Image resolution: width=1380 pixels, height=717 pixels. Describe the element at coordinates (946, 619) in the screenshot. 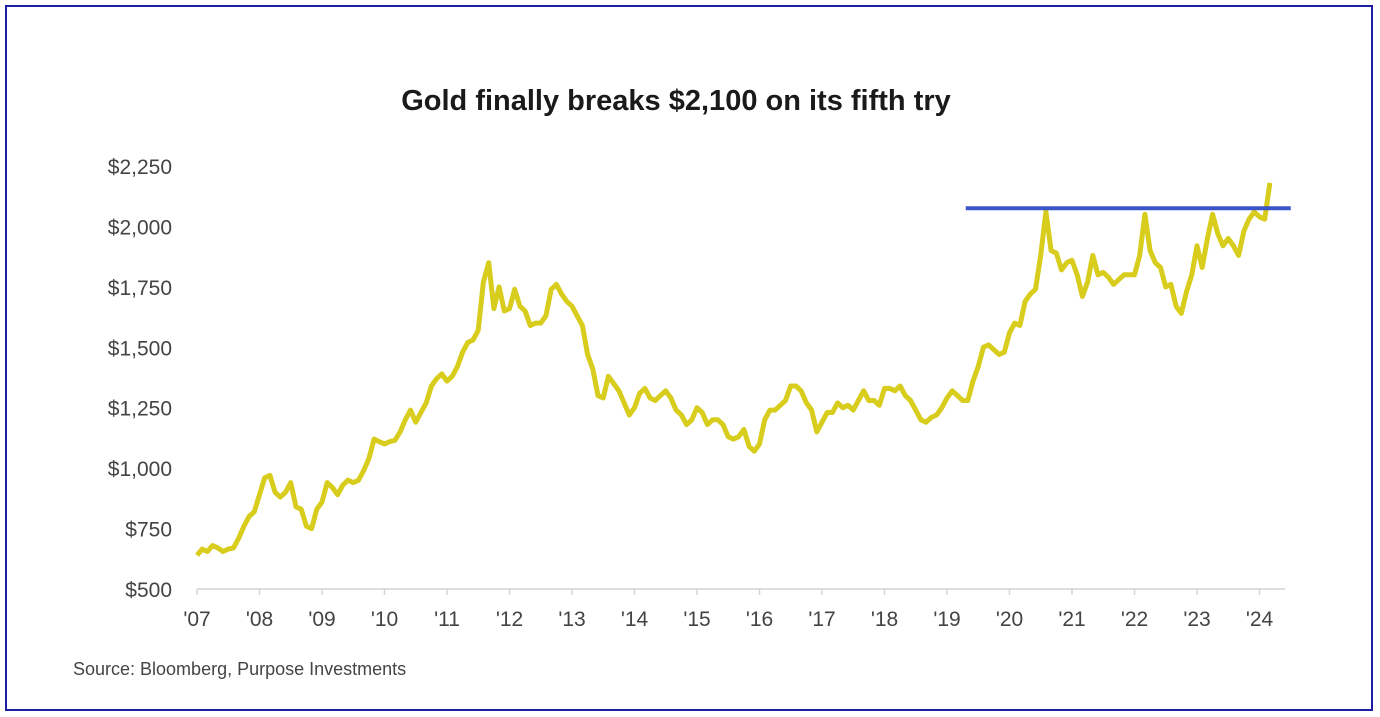

I see `x-tick-label: '19` at that location.